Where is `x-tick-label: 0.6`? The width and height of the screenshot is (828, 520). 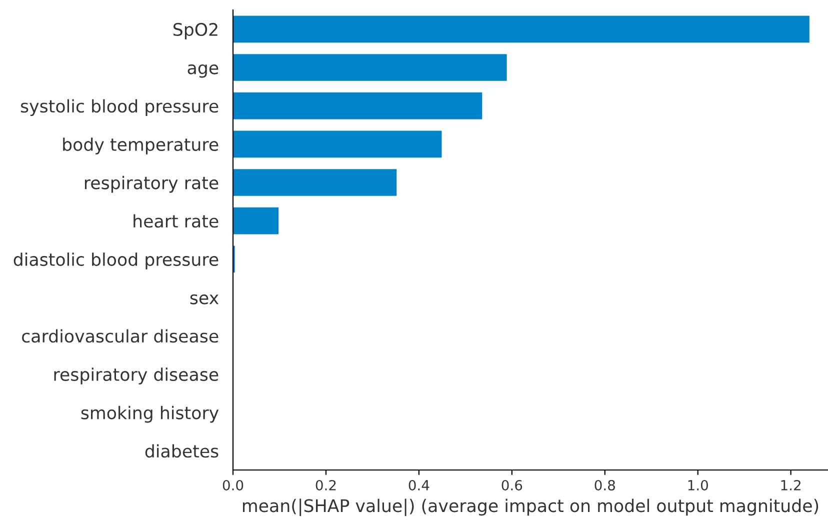 x-tick-label: 0.6 is located at coordinates (512, 485).